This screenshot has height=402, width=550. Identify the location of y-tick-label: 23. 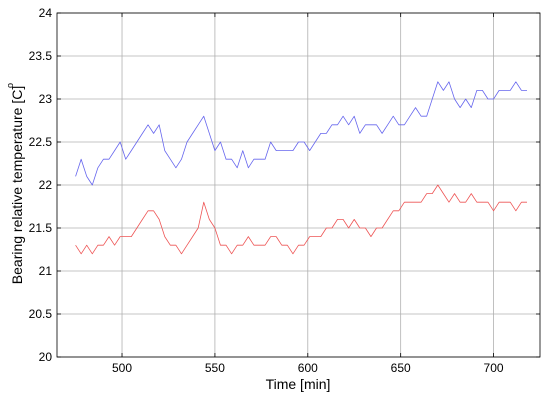
(46, 99).